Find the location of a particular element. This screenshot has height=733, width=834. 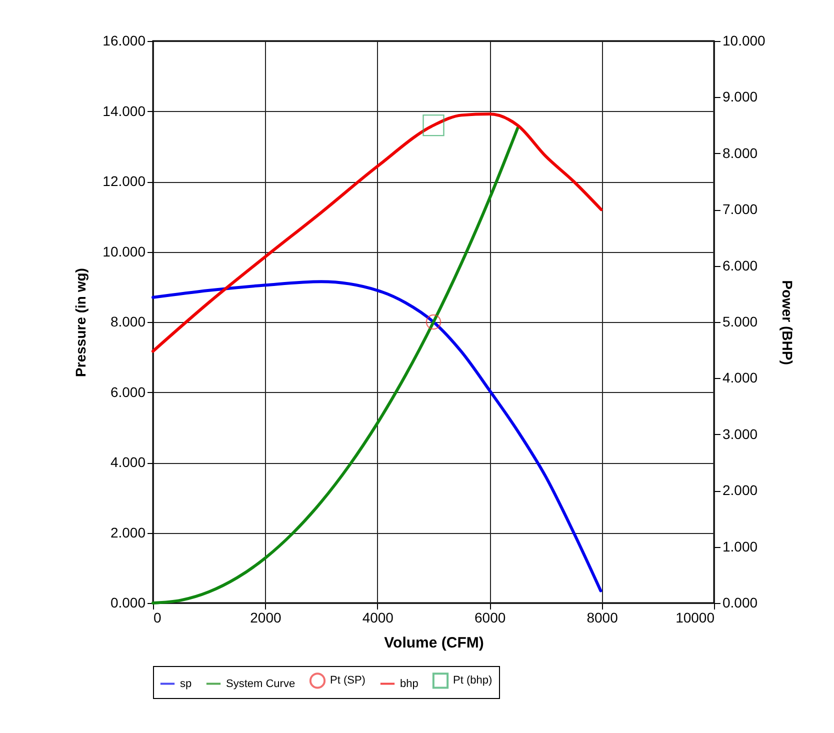

x-tick-label: 10000 is located at coordinates (695, 618).